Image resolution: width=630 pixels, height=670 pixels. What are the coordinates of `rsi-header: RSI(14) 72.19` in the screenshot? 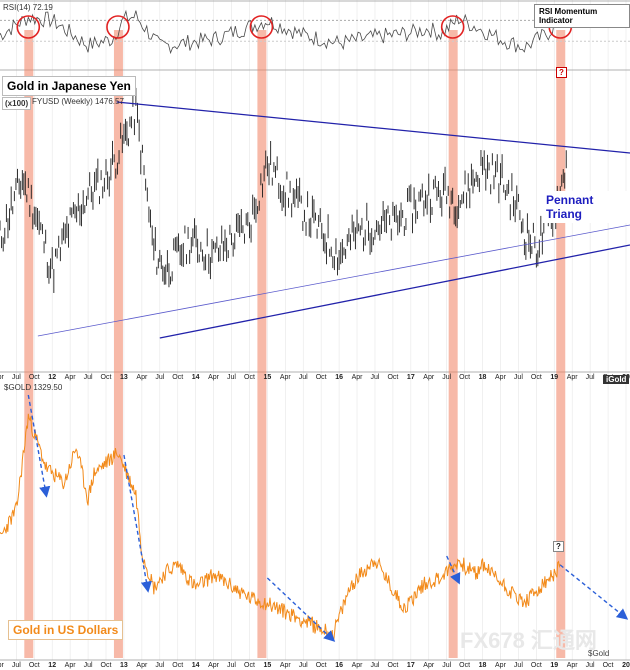 It's located at (28, 7).